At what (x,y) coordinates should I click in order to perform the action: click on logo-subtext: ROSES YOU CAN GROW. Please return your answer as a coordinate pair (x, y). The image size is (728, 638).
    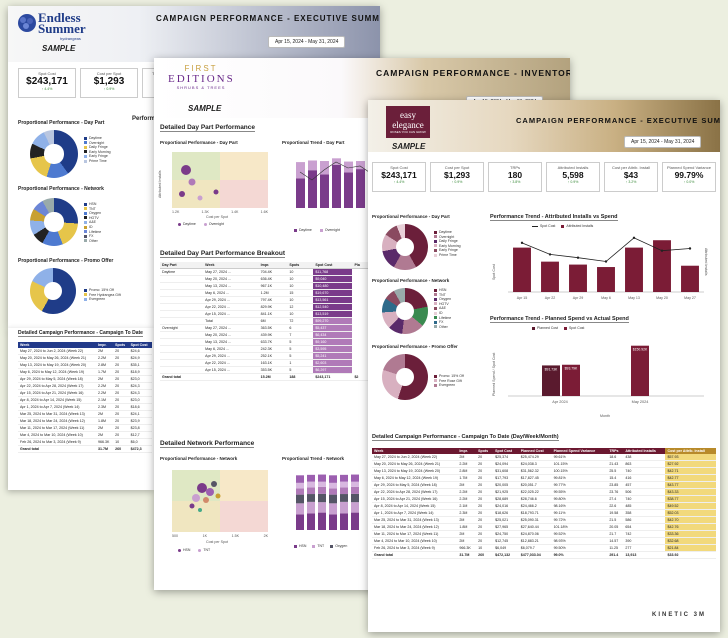
    Looking at the image, I should click on (408, 132).